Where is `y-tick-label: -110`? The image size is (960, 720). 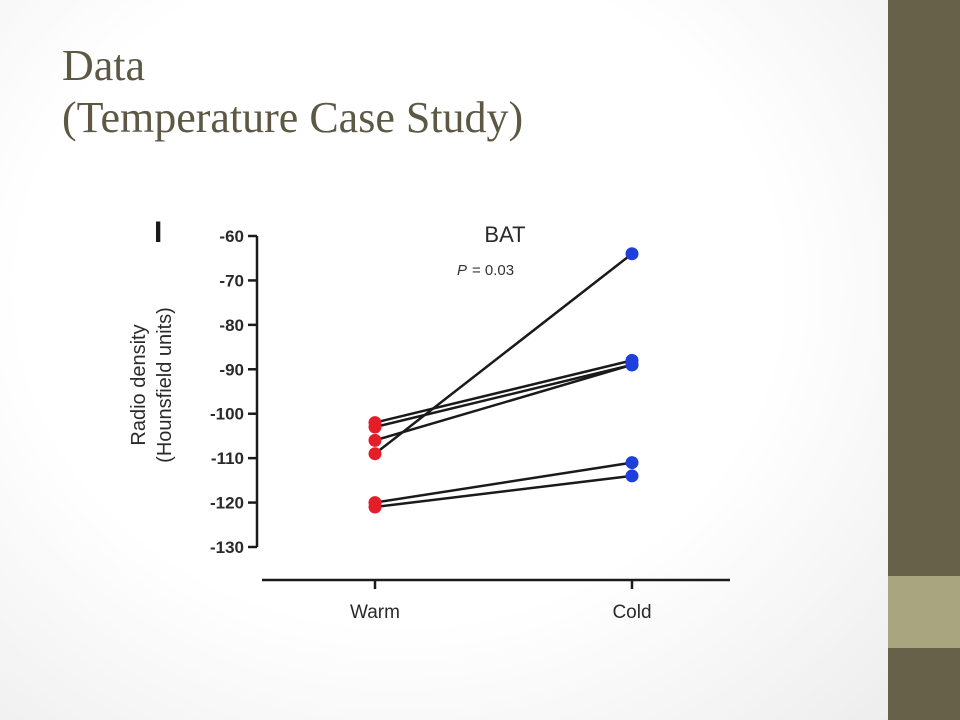 y-tick-label: -110 is located at coordinates (227, 458).